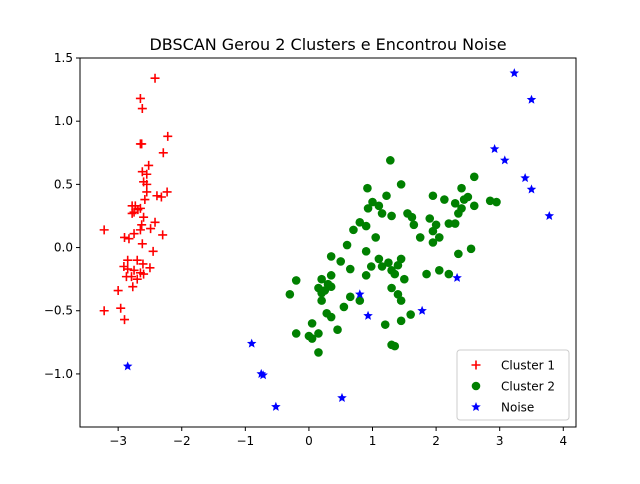  Describe the element at coordinates (436, 441) in the screenshot. I see `x-tick-label: 2` at that location.